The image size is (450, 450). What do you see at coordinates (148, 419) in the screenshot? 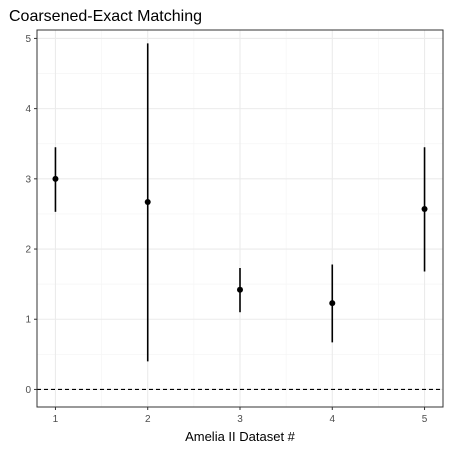
I see `x-tick-label: 2` at bounding box center [148, 419].